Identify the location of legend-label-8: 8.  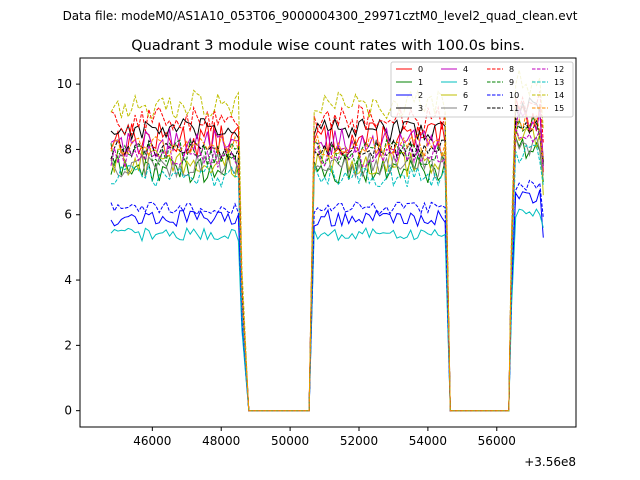
(511, 69).